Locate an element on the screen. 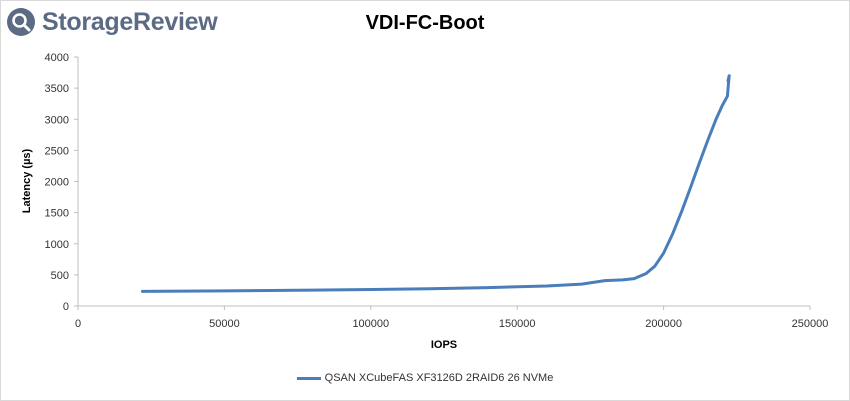 The image size is (850, 401). y-tick-label: 1000 is located at coordinates (57, 245).